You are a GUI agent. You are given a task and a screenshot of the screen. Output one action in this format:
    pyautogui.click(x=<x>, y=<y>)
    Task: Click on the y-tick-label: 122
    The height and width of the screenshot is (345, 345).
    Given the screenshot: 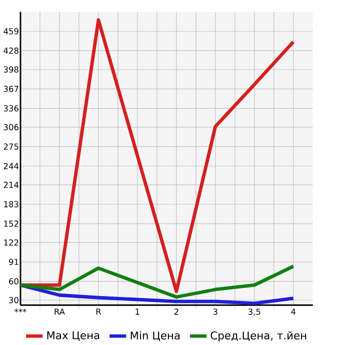 What is the action you would take?
    pyautogui.click(x=11, y=243)
    